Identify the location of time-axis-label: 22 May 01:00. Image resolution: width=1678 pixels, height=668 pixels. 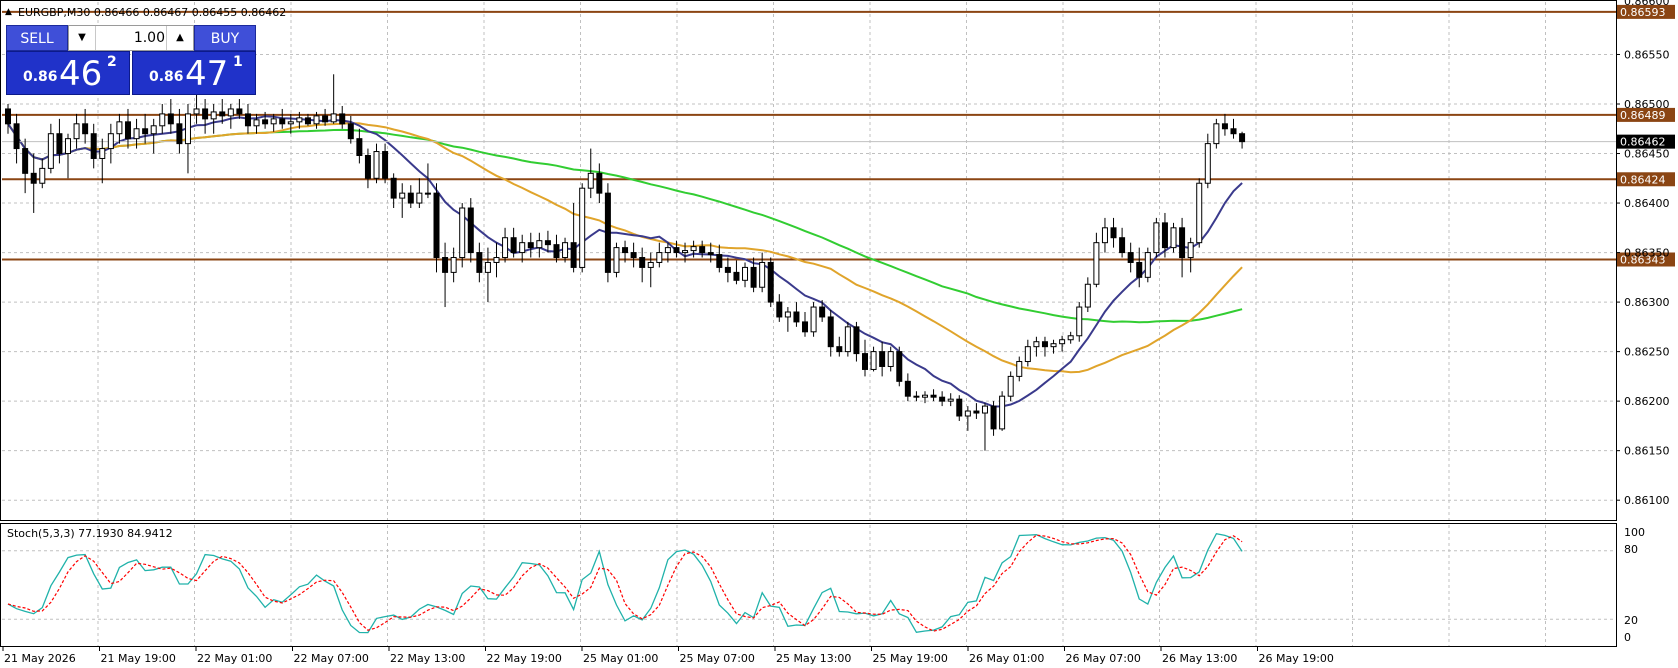
(234, 658).